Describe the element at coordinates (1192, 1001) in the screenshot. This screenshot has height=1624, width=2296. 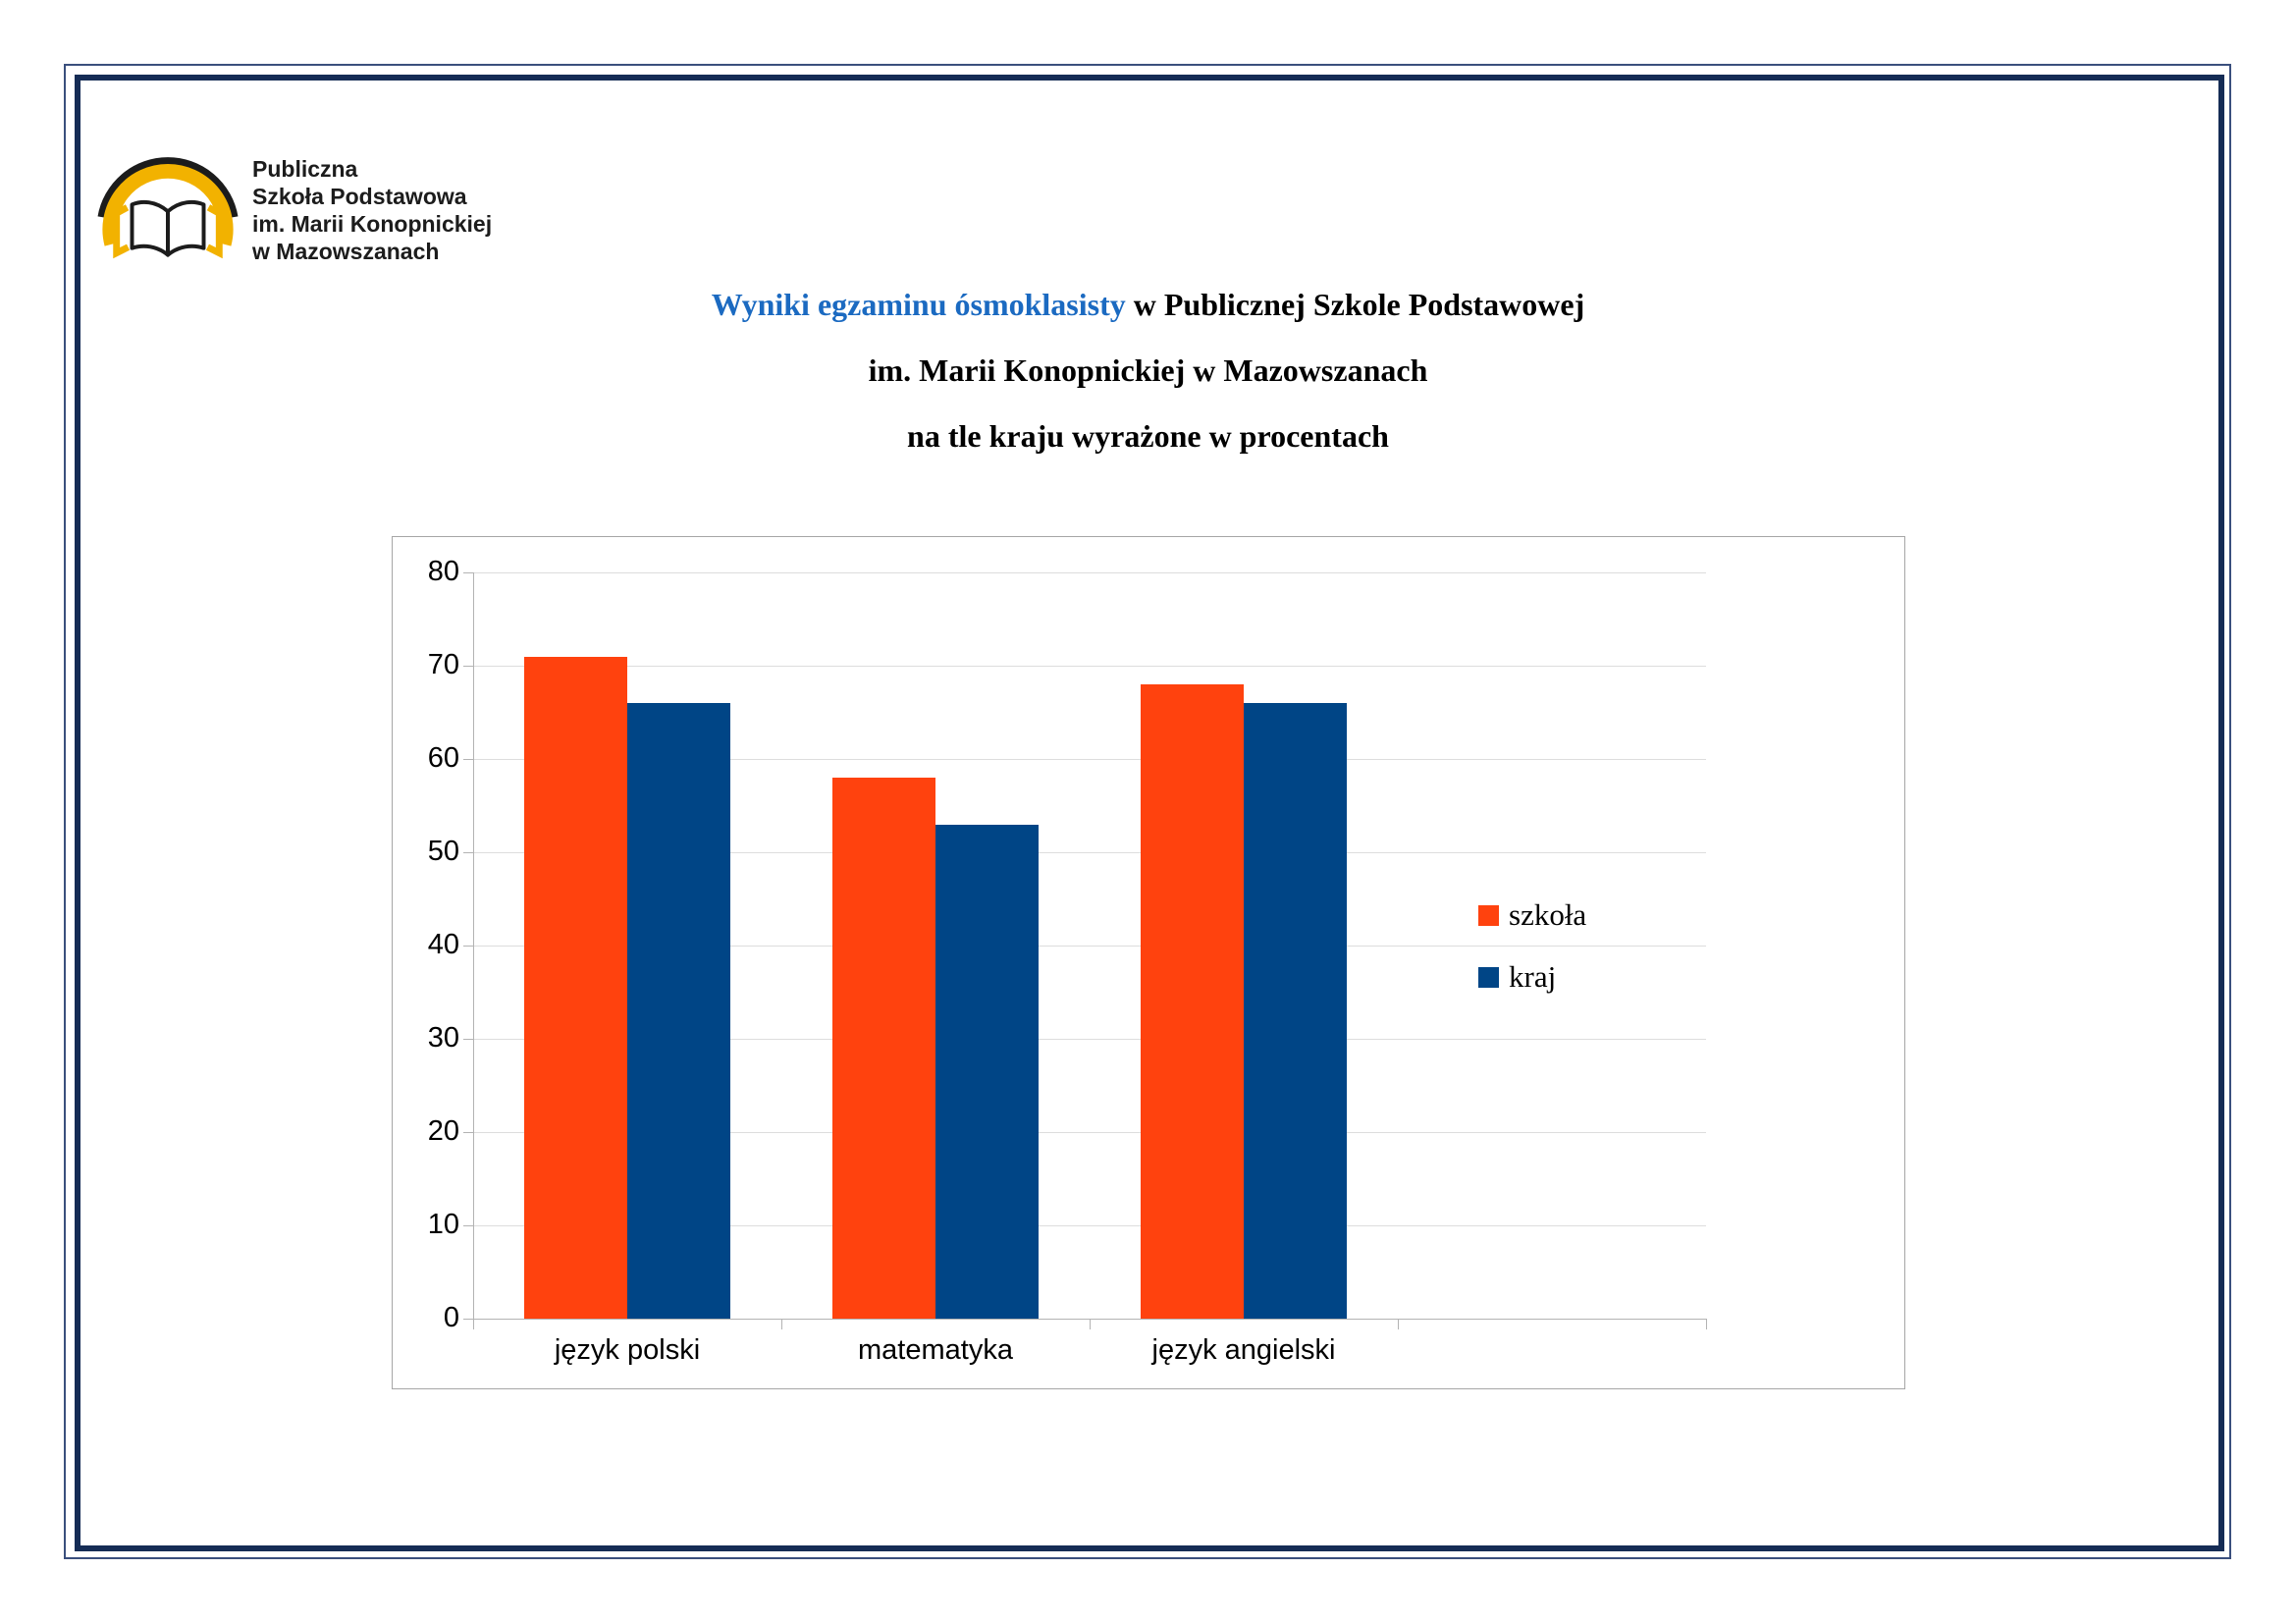
I see `bar-szkoła-język angielski` at that location.